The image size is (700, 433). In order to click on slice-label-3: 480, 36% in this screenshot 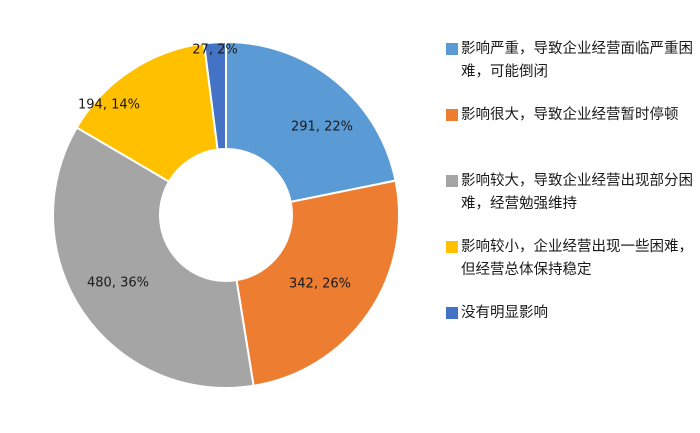, I will do `click(118, 283)`.